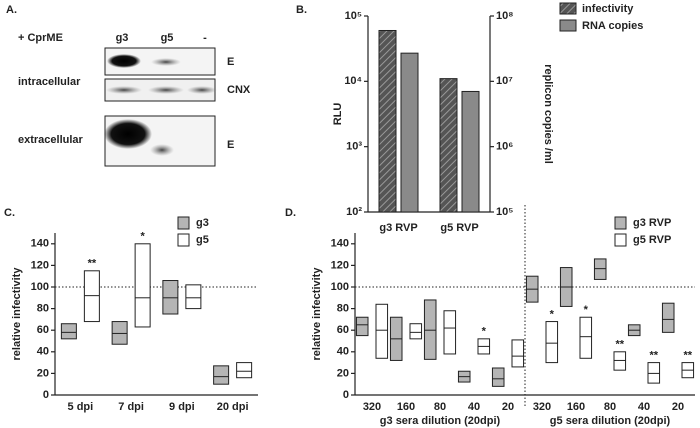  Describe the element at coordinates (167, 38) in the screenshot. I see `lane-label: g5` at that location.